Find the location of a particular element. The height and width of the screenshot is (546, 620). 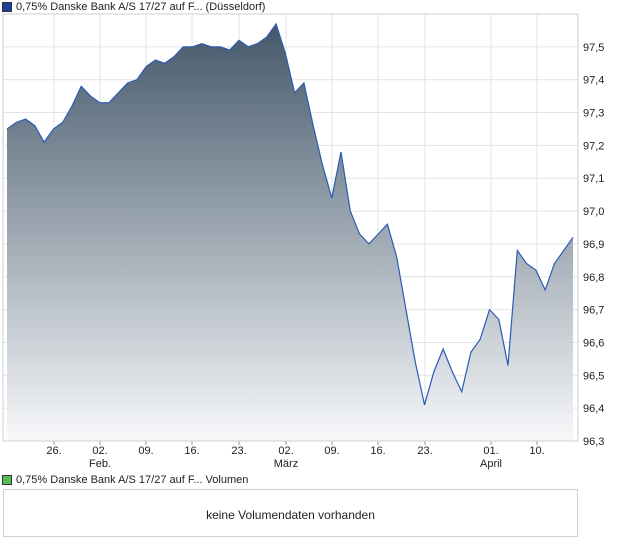

y-tick-label: 97,2 is located at coordinates (593, 146).